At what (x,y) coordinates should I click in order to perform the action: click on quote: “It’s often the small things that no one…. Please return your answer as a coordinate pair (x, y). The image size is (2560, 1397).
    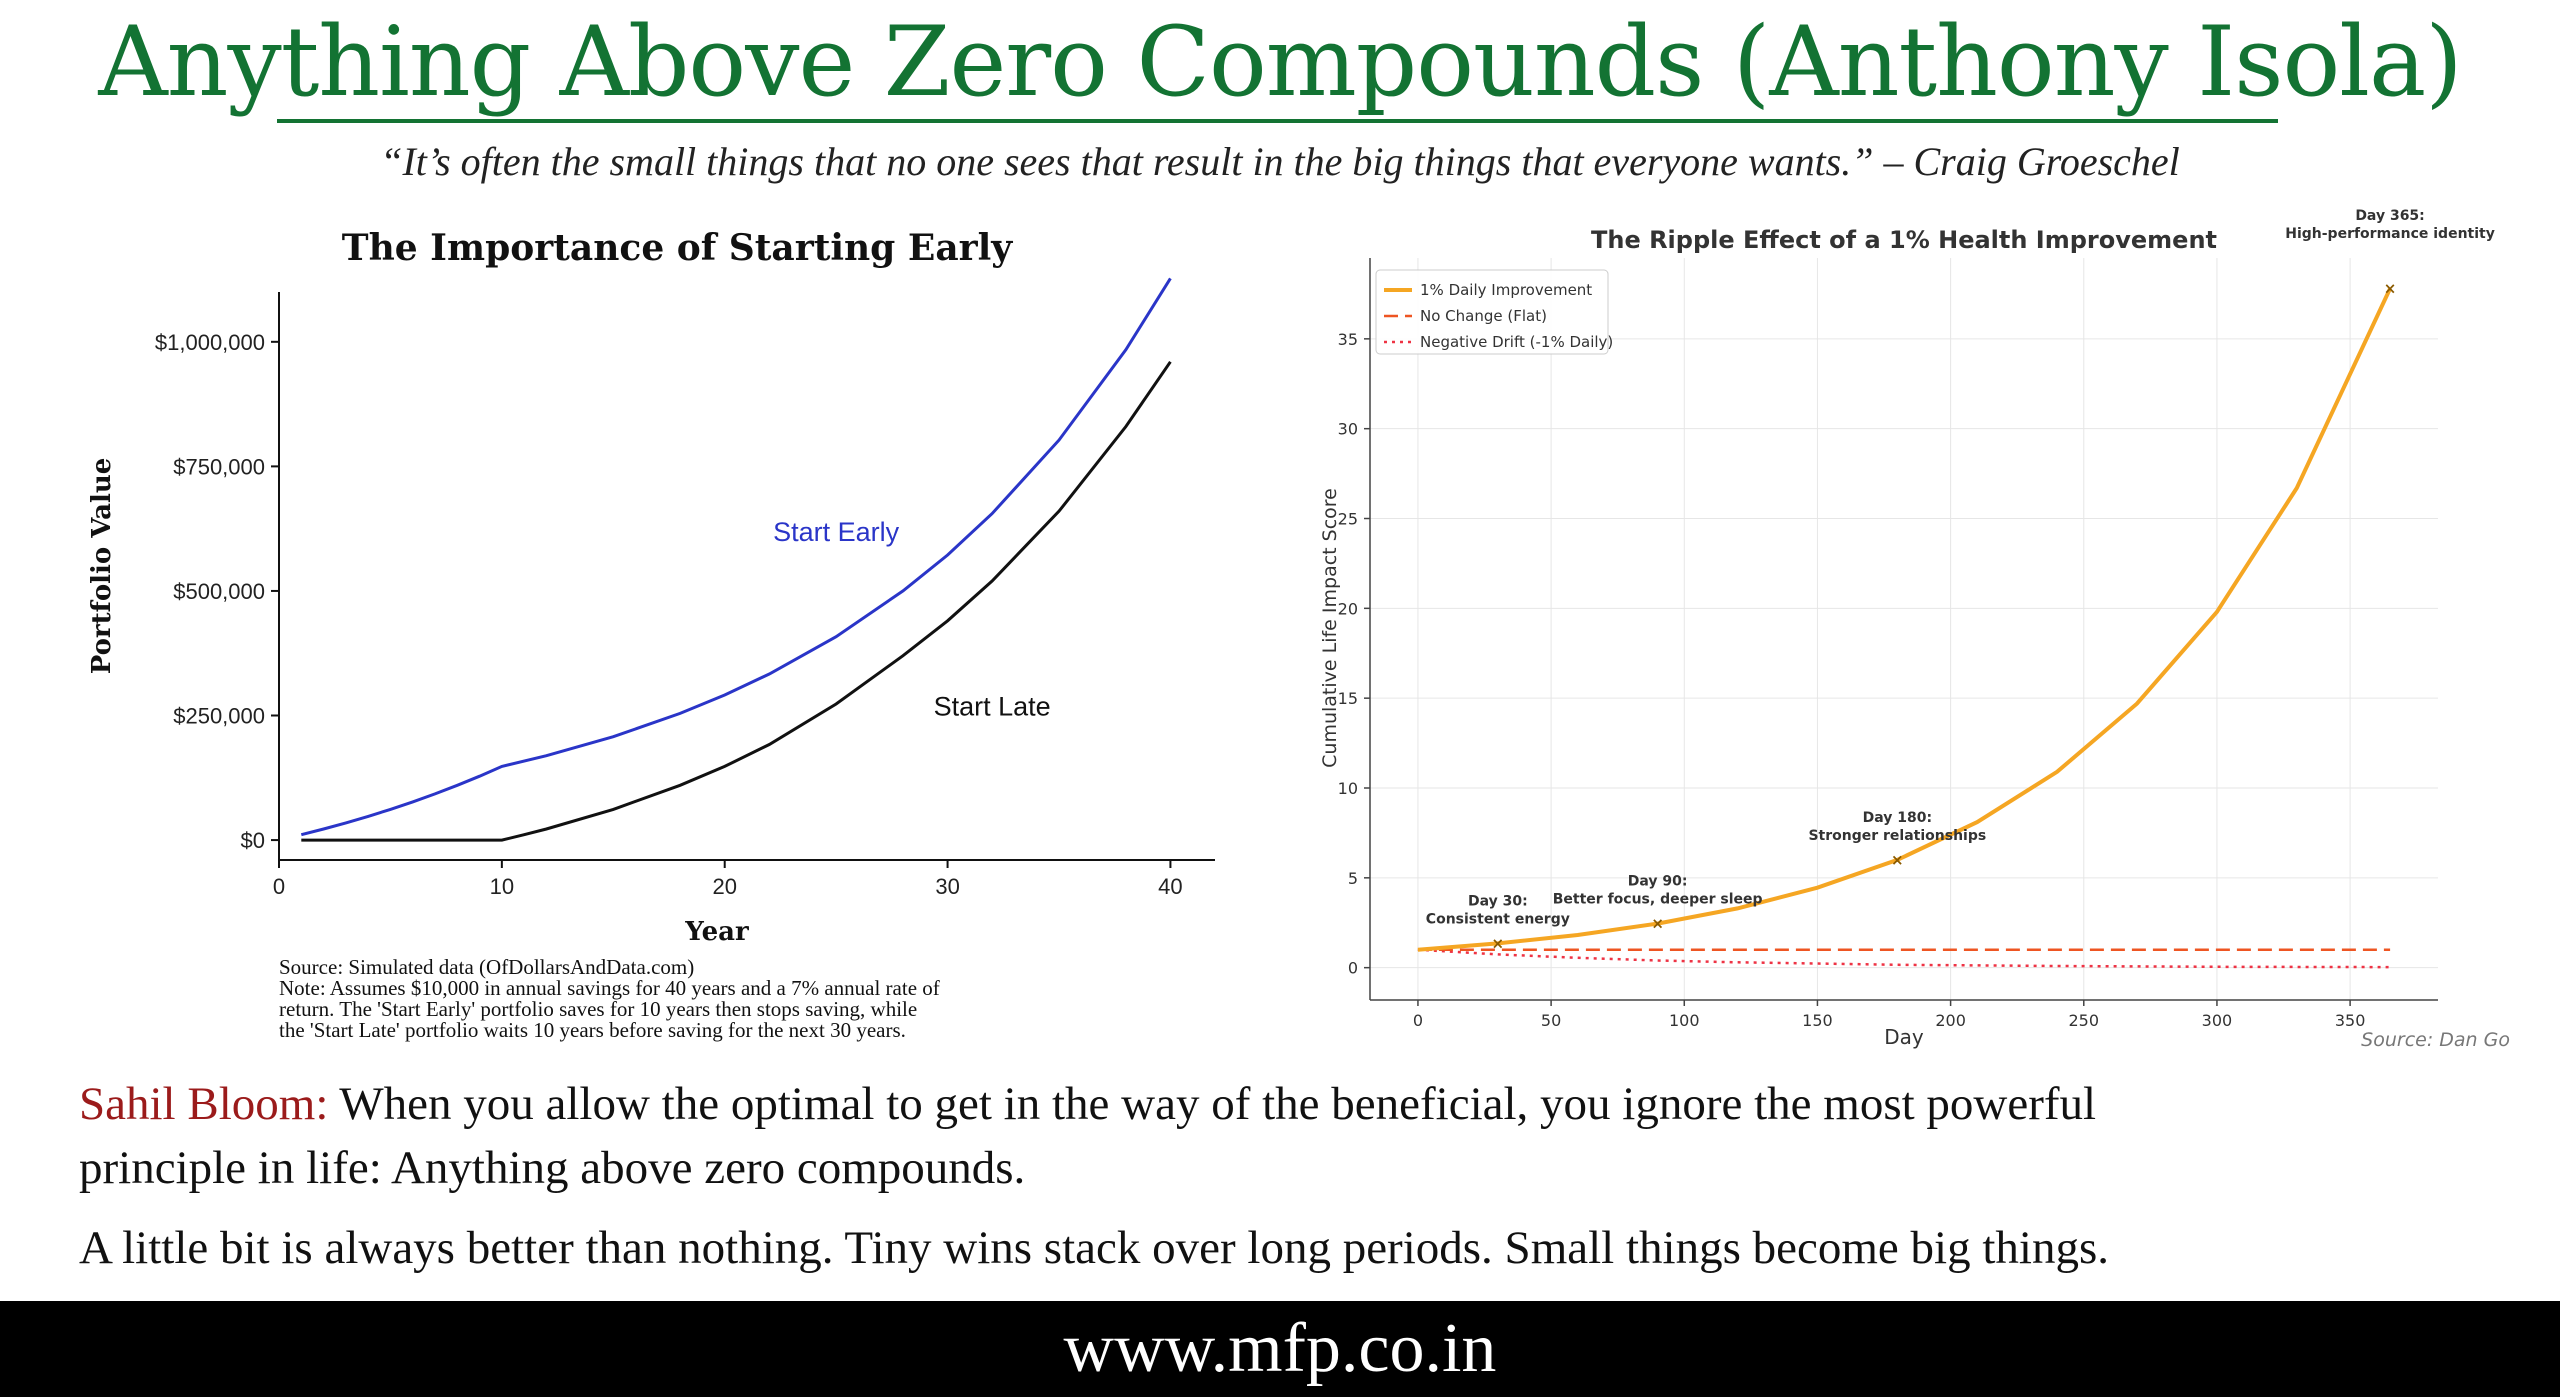
    Looking at the image, I should click on (1280, 161).